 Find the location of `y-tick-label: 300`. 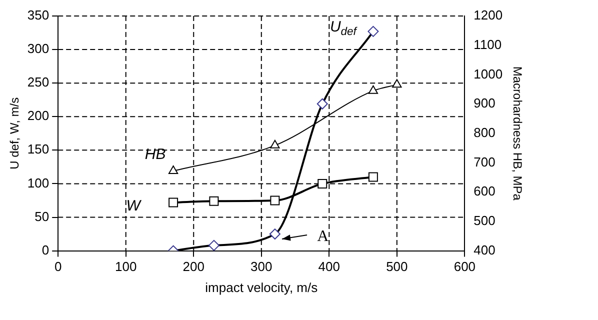

y-tick-label: 300 is located at coordinates (38, 48).